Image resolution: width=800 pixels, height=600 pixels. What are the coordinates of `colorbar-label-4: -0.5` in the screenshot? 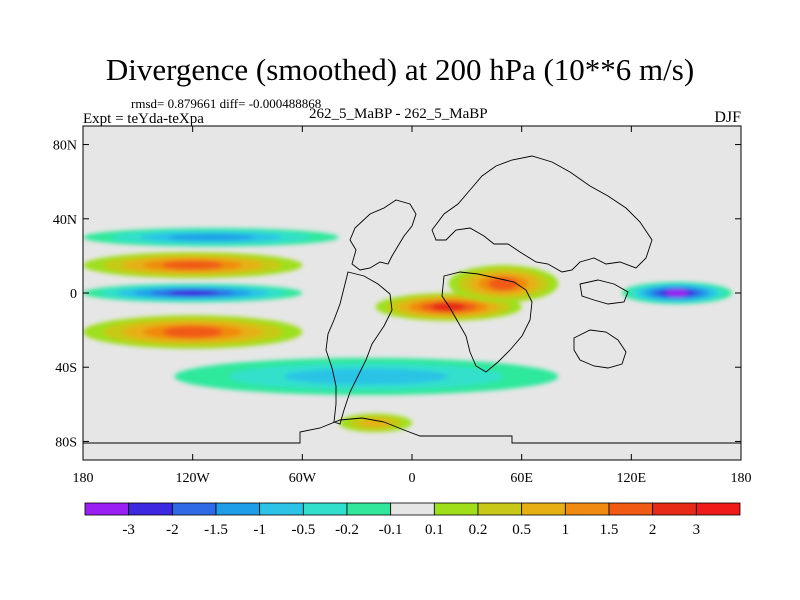 It's located at (303, 530).